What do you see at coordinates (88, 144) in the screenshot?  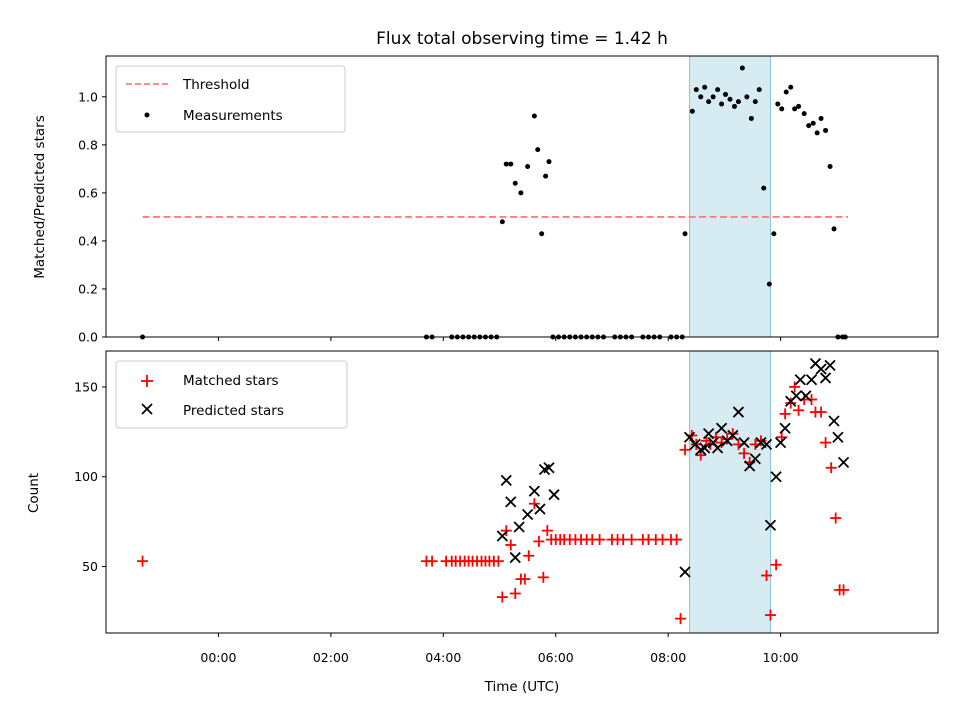 I see `top-y-tick-label: 0.8` at bounding box center [88, 144].